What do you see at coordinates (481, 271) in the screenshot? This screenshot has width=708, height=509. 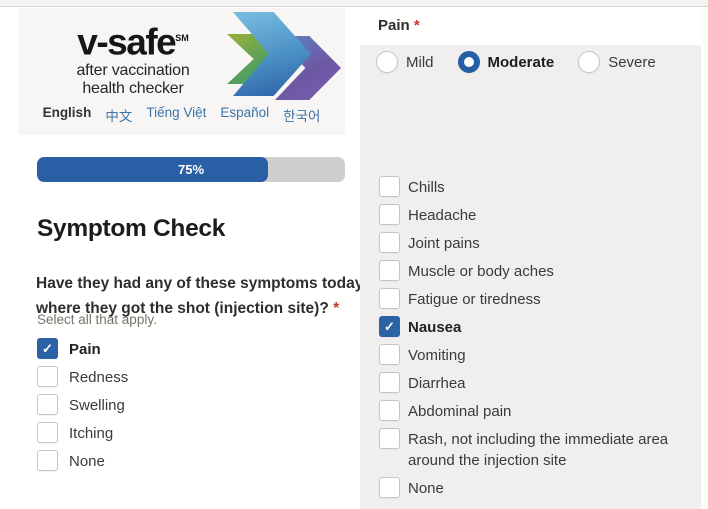 I see `checkbox-label: Muscle or body aches` at bounding box center [481, 271].